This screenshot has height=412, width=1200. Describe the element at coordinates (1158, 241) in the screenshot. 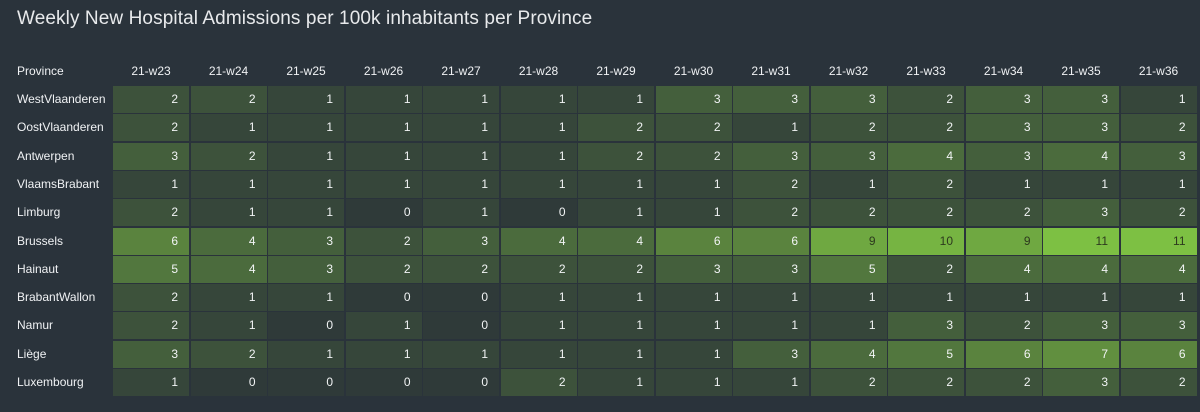

I see `heatmap-cell: 11` at that location.